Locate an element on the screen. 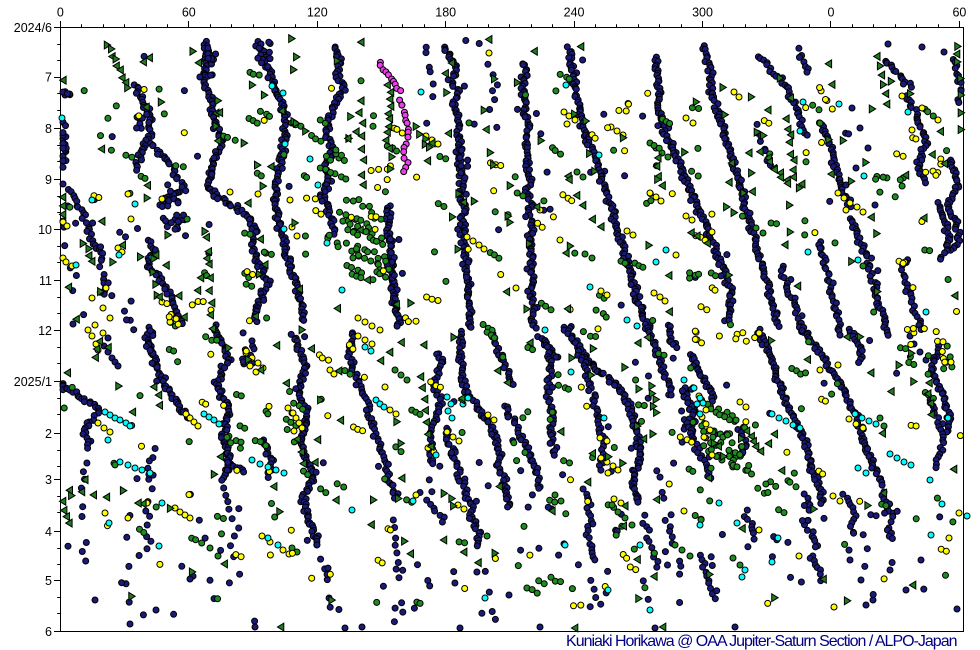 The height and width of the screenshot is (650, 980). svg-text: 3 is located at coordinates (48, 480).